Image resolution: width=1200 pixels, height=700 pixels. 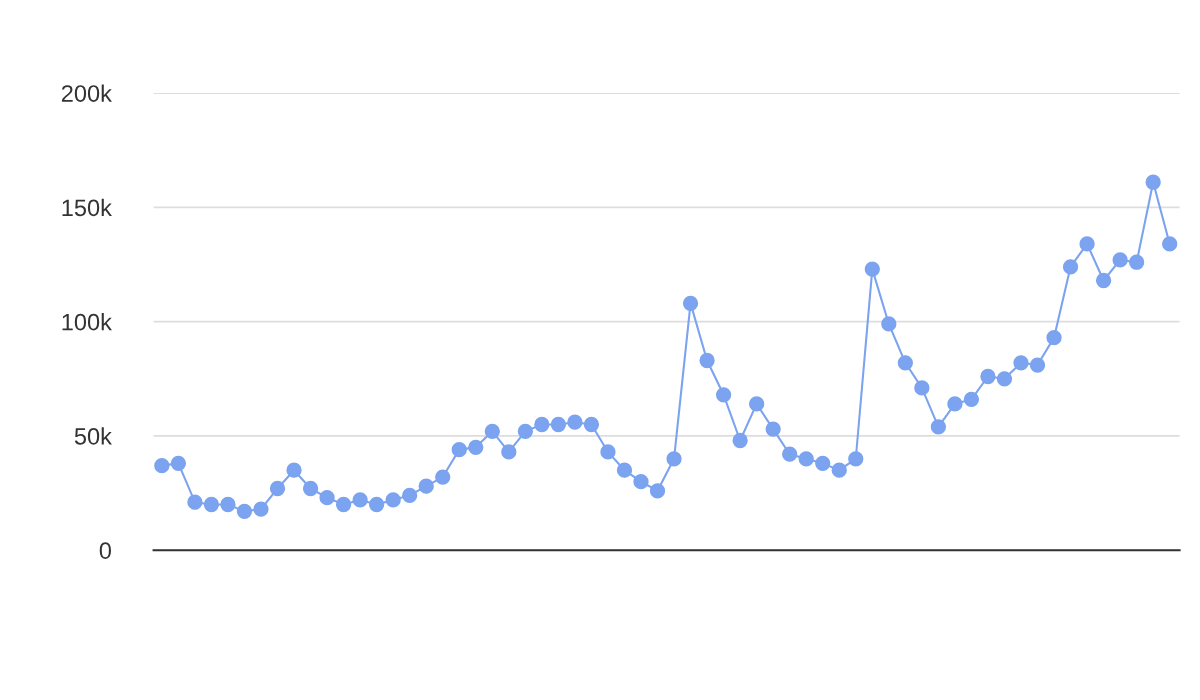 I want to click on y-tick-label: 150k, so click(x=87, y=207).